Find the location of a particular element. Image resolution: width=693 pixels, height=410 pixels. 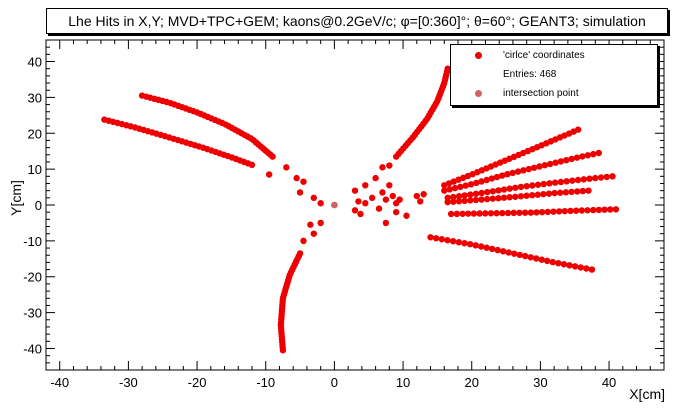

legend-entry-circle-coordinates: 'cirlce' coordinates is located at coordinates (554, 55).